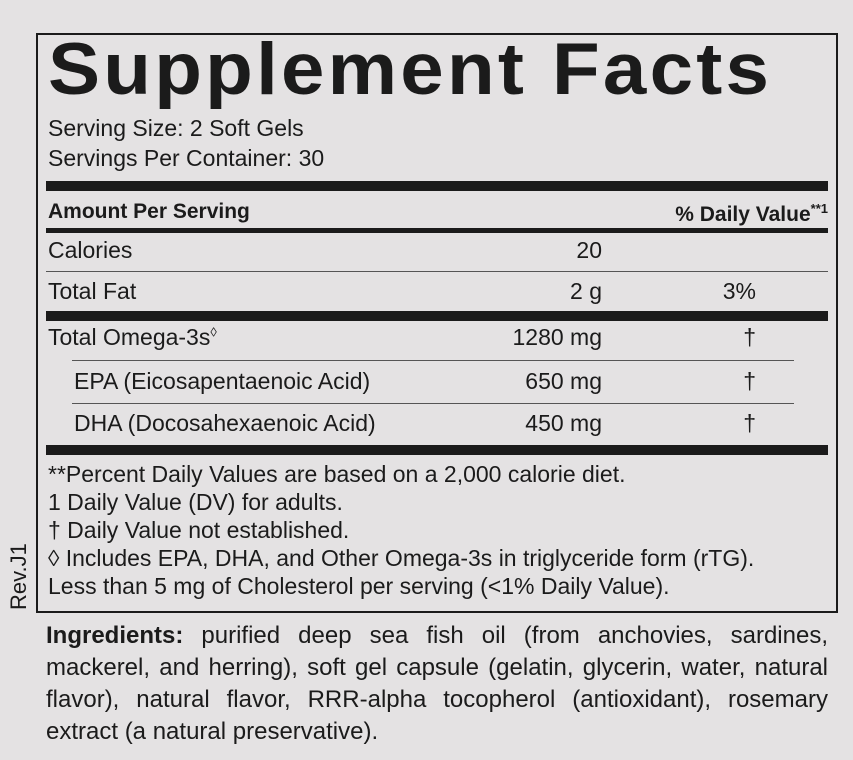  What do you see at coordinates (115, 635) in the screenshot?
I see `ingredients-heading: Ingredients:` at bounding box center [115, 635].